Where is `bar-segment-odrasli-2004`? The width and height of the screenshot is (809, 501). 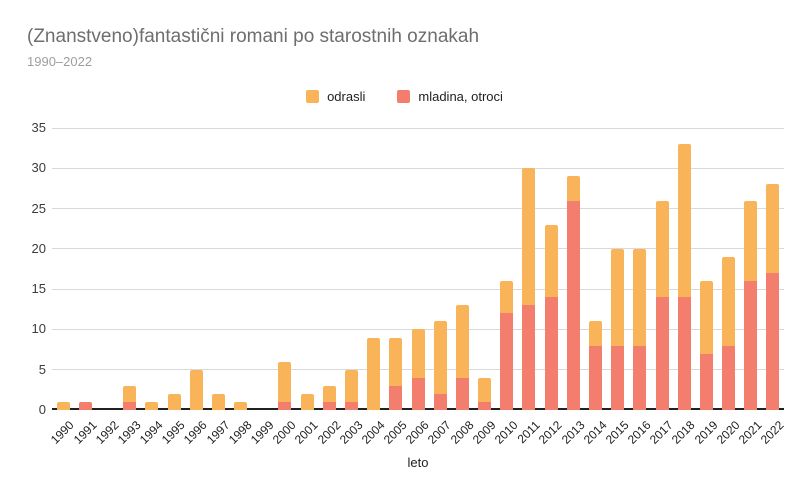 bar-segment-odrasli-2004 is located at coordinates (374, 373).